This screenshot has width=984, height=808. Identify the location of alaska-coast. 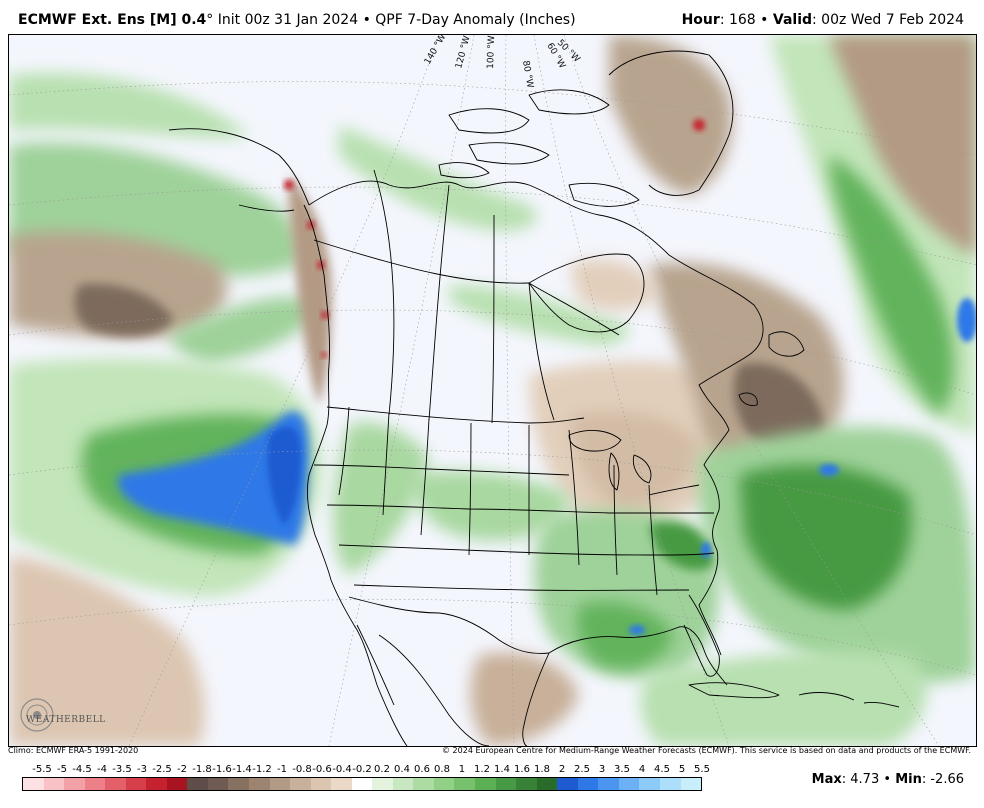
(239, 167).